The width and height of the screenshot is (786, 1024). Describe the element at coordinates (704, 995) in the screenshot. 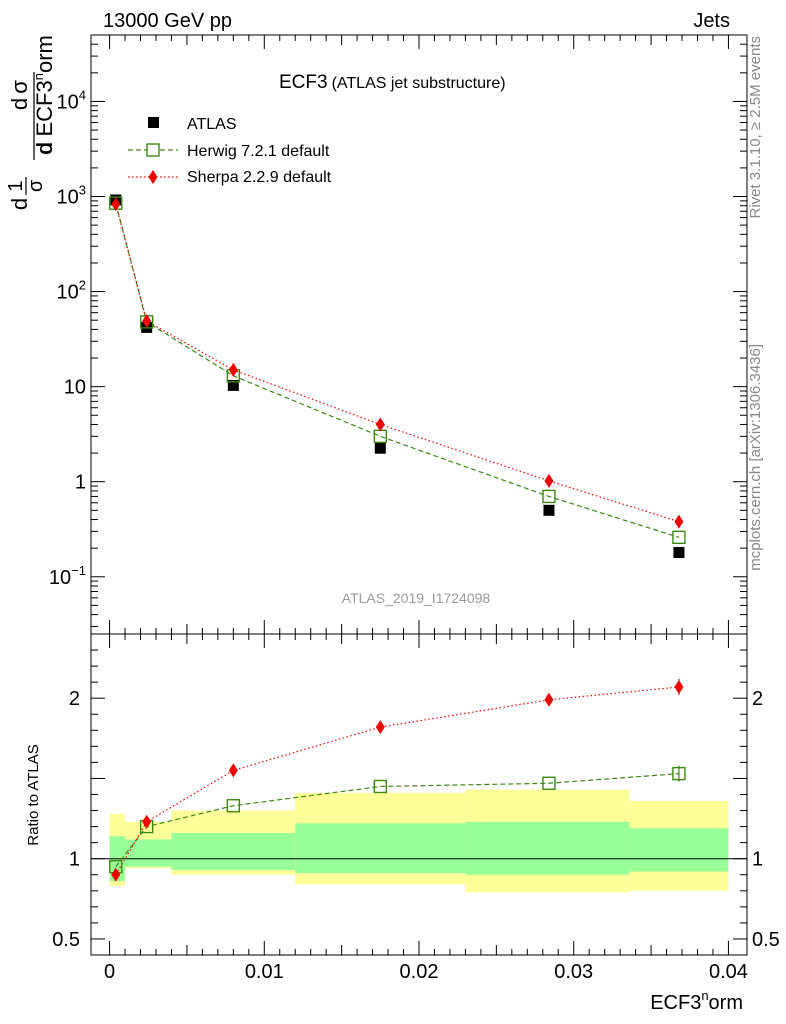

I see `x-axis-label-sup: n` at that location.